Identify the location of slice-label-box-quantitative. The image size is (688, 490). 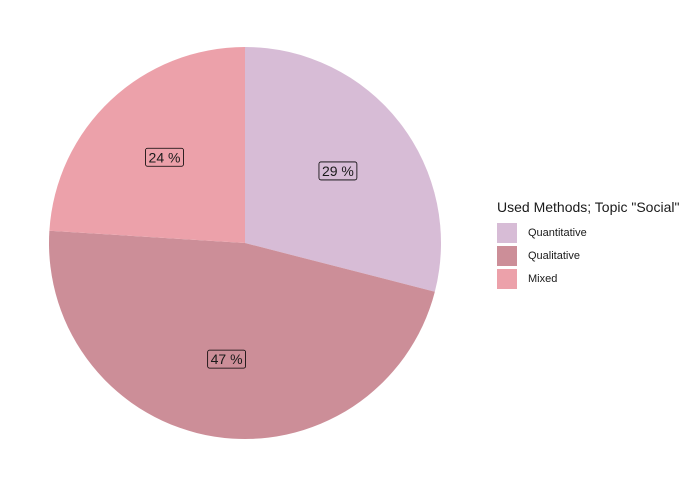
(338, 171).